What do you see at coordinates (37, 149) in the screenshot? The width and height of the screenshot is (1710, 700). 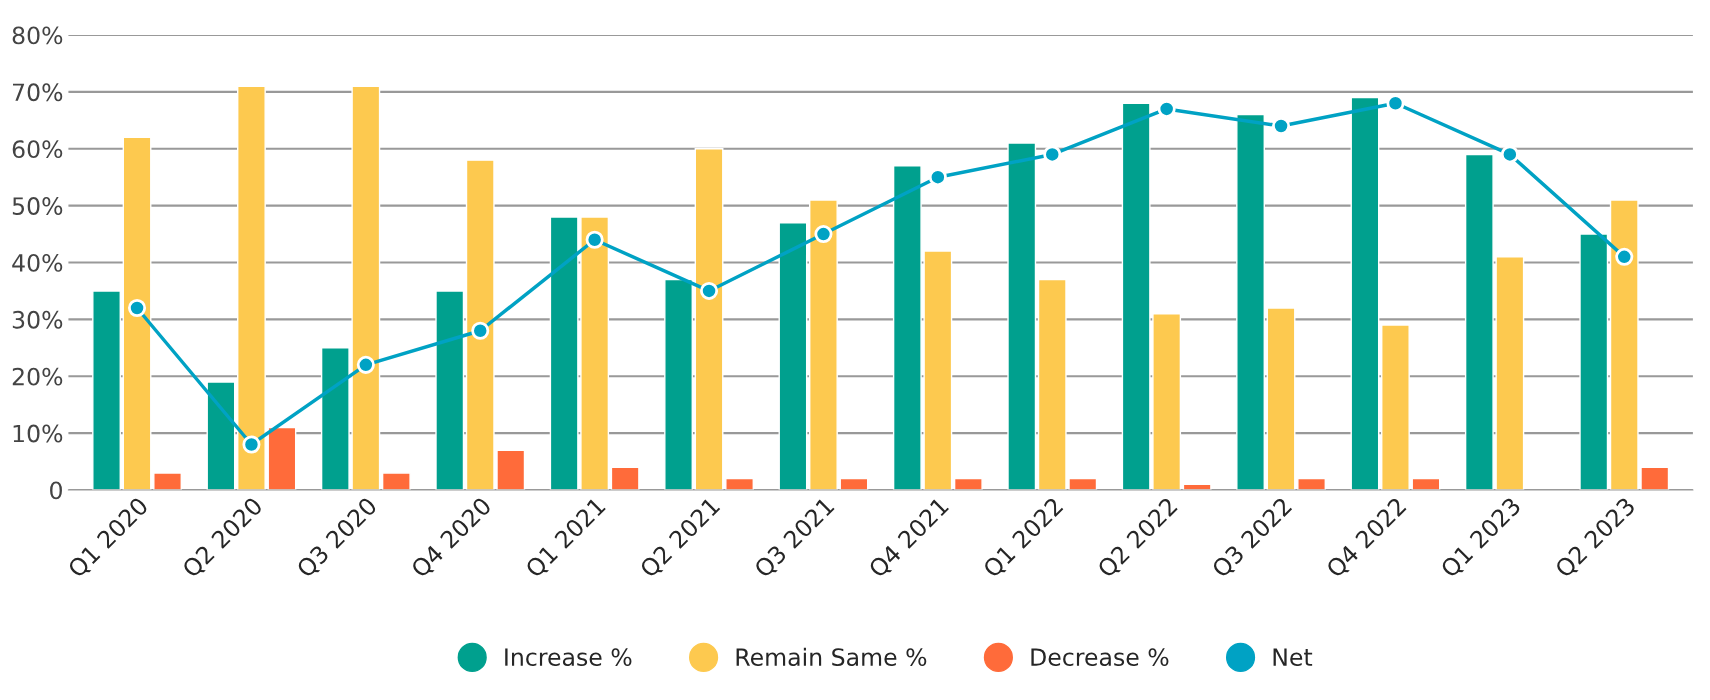 I see `y-tick-label: 60%` at bounding box center [37, 149].